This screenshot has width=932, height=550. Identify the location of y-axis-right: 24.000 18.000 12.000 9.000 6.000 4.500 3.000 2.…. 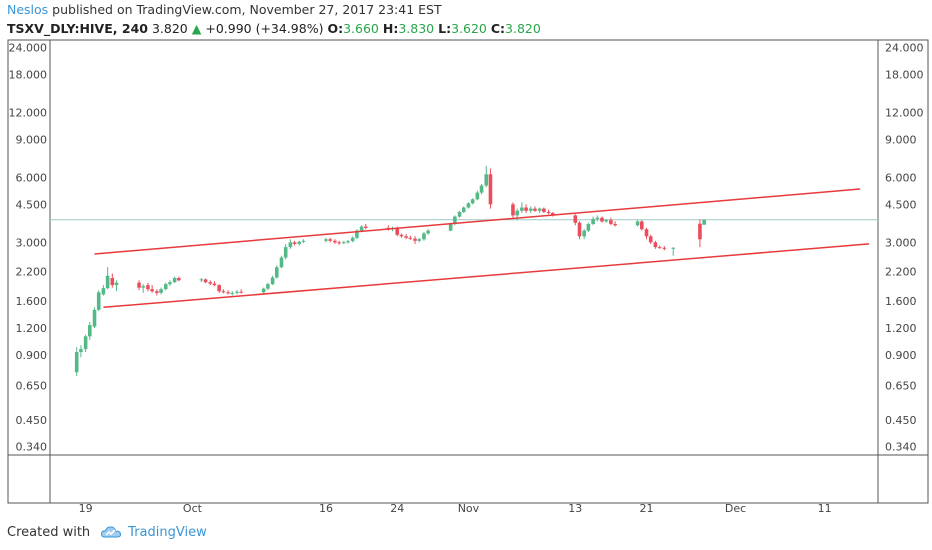
(904, 247).